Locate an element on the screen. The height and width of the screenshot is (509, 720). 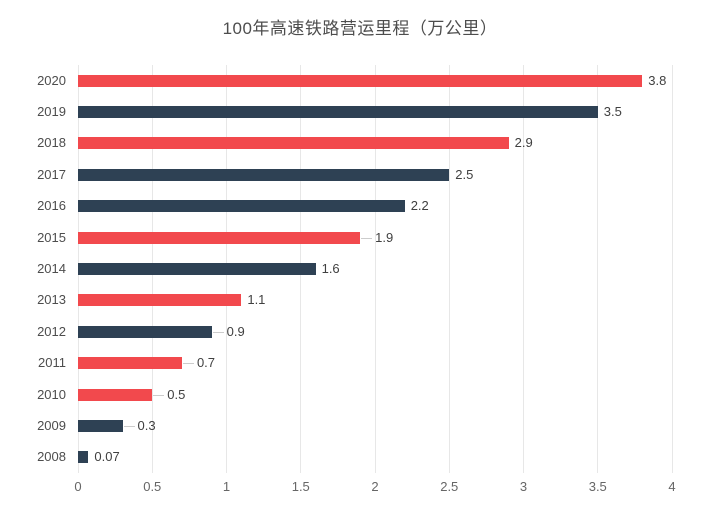
x-axis-tick-label: 2.5 is located at coordinates (449, 486).